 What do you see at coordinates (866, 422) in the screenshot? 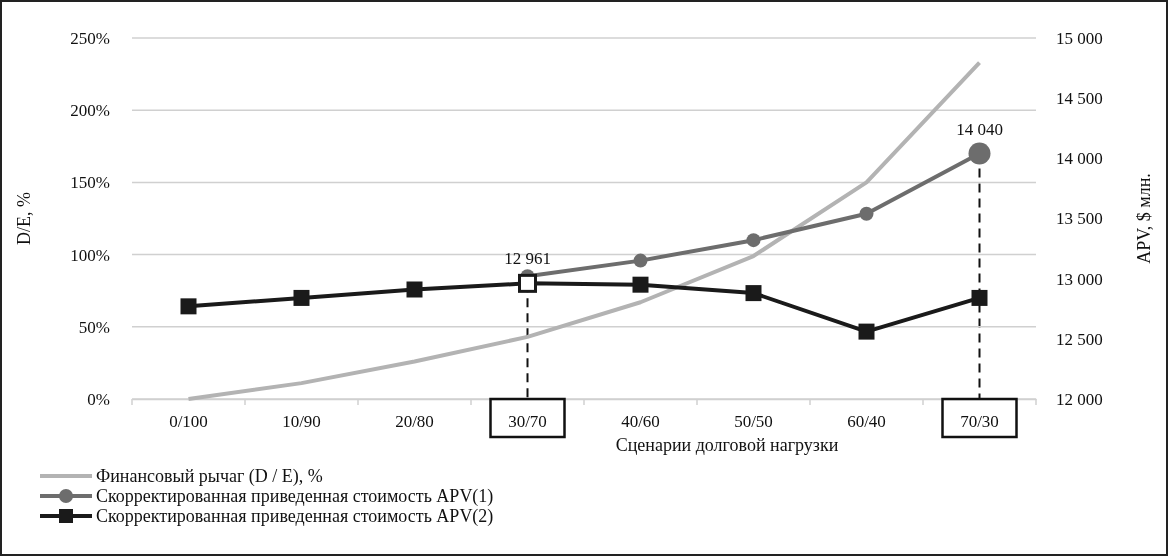
I see `x-tick-label: 60/40` at bounding box center [866, 422].